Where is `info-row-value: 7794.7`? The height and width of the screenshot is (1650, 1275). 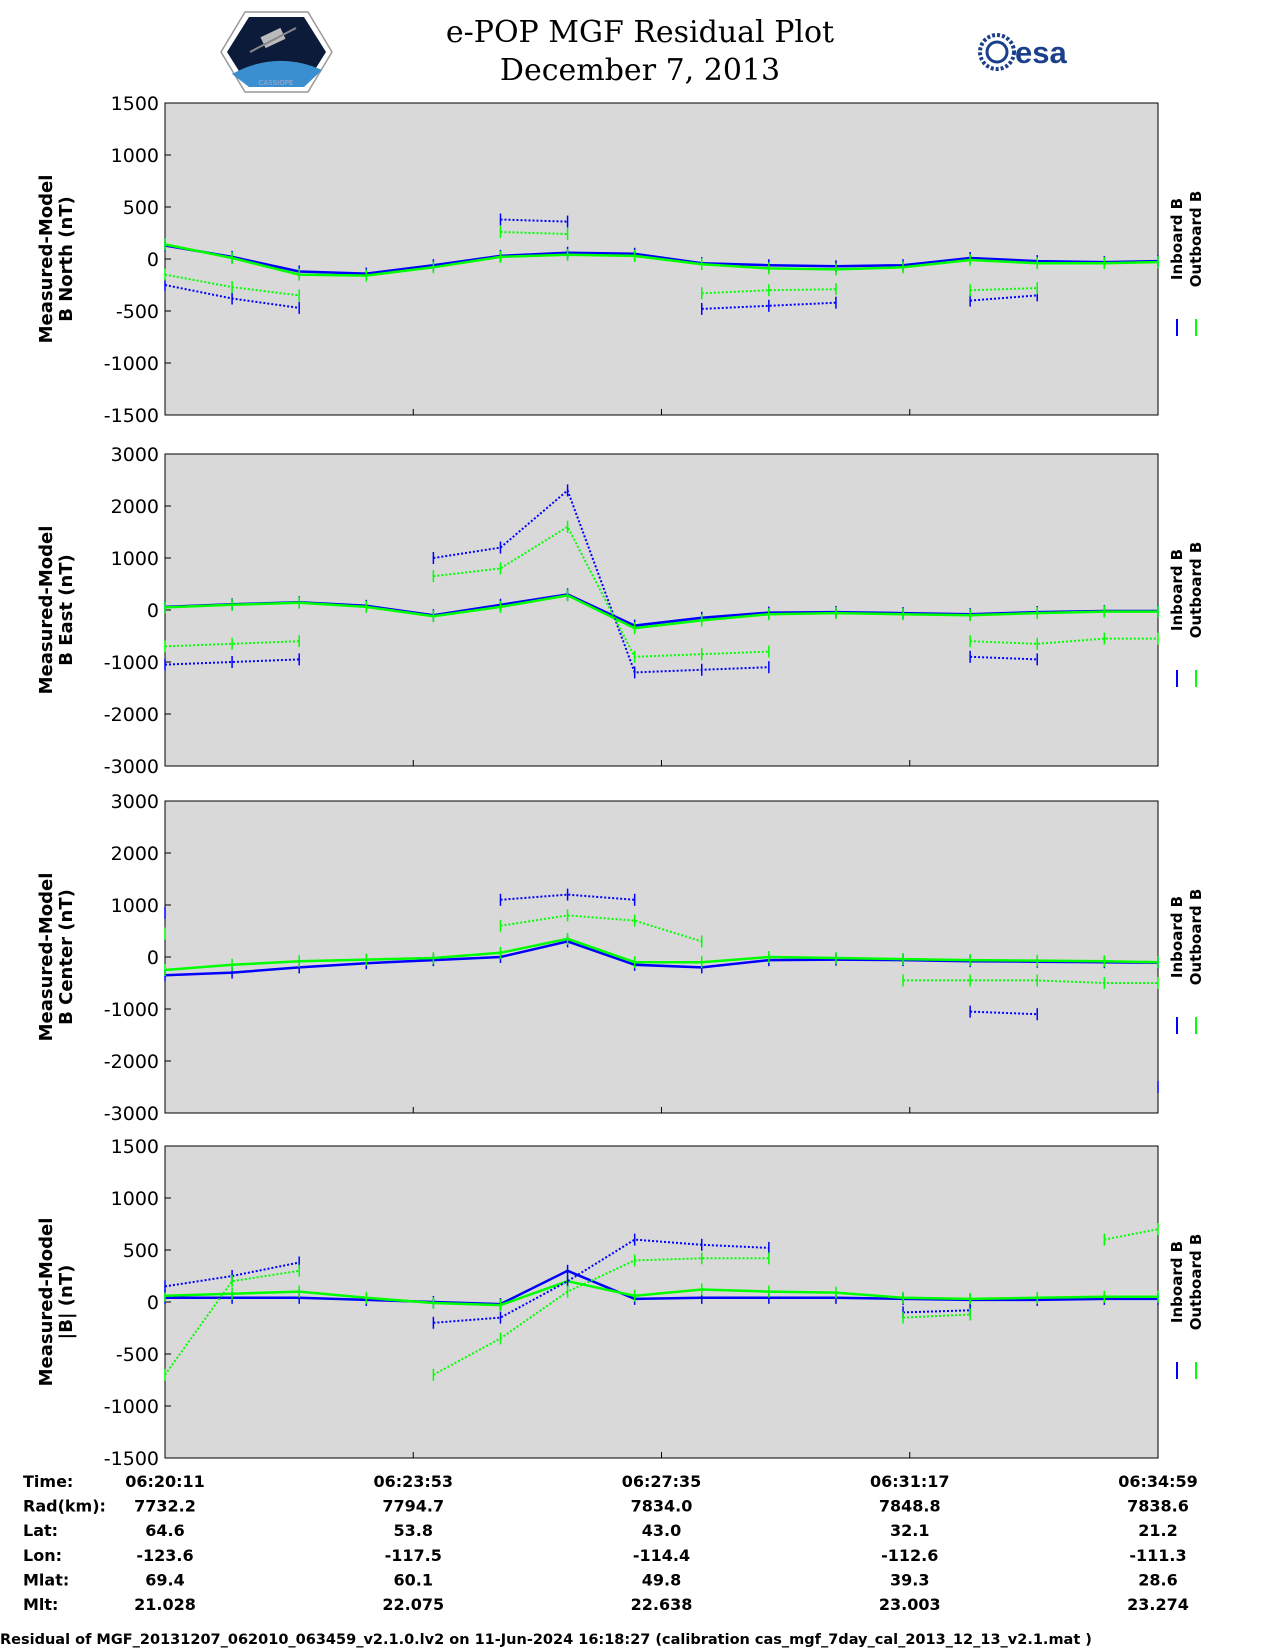
info-row-value: 7794.7 is located at coordinates (413, 1506).